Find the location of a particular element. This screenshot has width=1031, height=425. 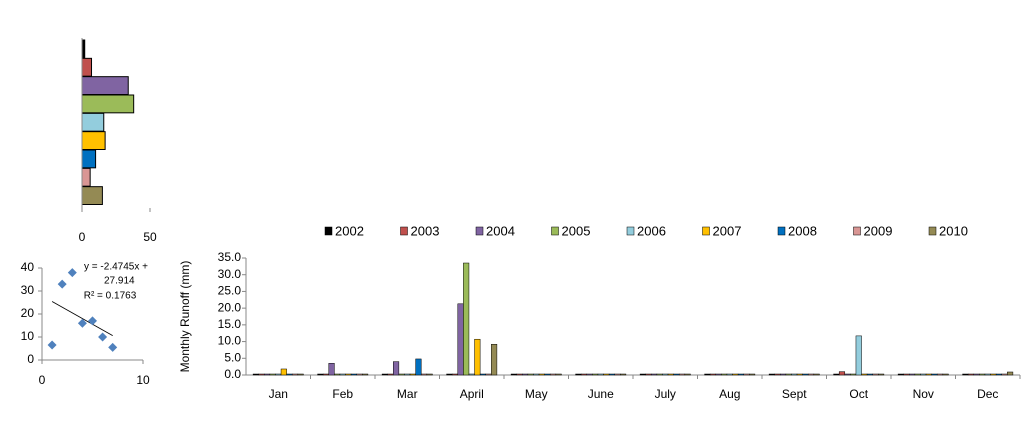

y-tick-label: 10.0 is located at coordinates (230, 341).